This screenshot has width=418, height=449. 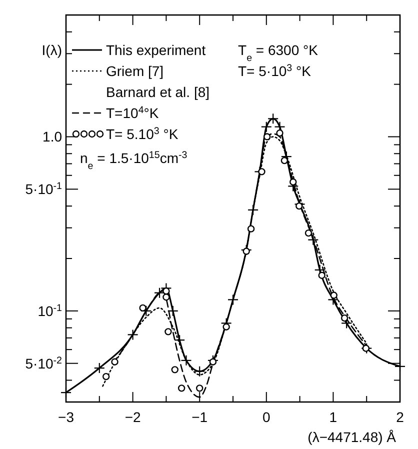 What do you see at coordinates (333, 417) in the screenshot?
I see `x-tick-label: 1` at bounding box center [333, 417].